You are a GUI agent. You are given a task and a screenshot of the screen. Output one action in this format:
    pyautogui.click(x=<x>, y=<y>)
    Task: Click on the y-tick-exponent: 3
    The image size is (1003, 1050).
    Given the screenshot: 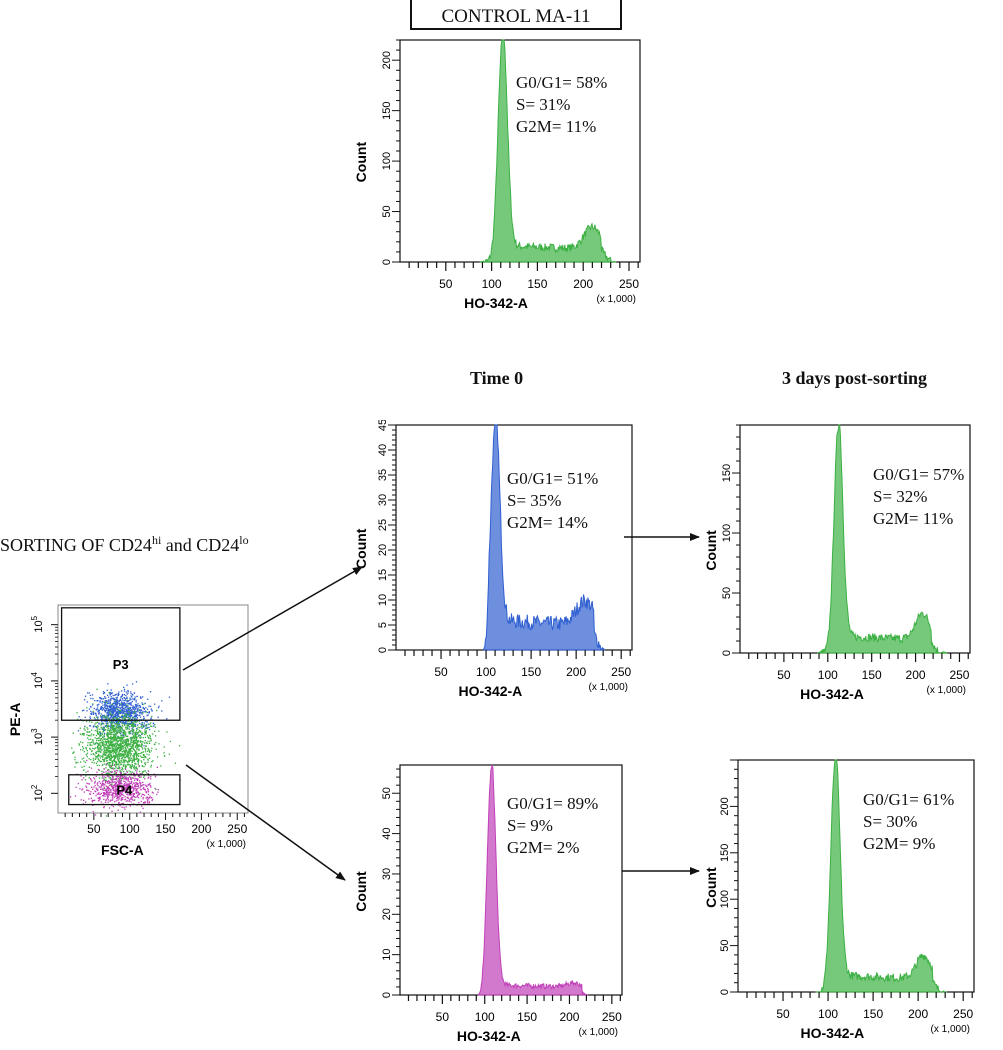 What is the action you would take?
    pyautogui.click(x=34, y=730)
    